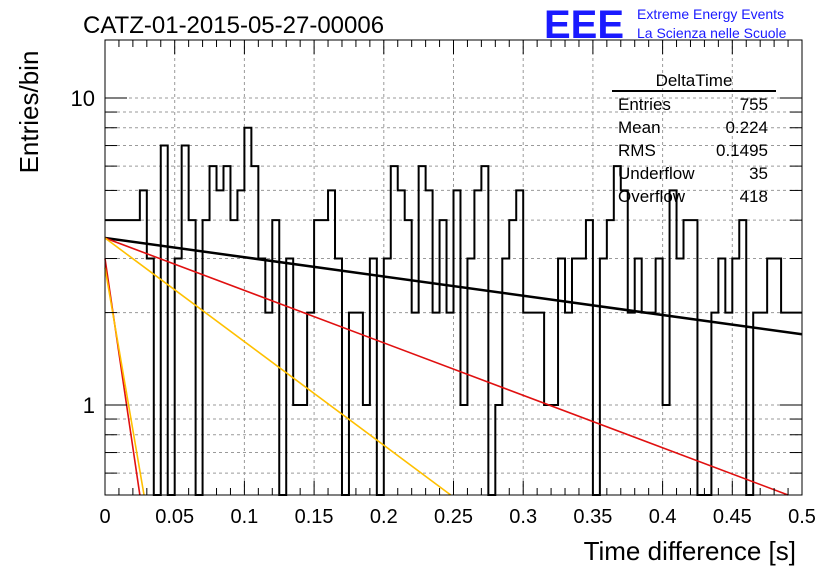 Image resolution: width=836 pixels, height=572 pixels. I want to click on x-tick-label: 0.4, so click(663, 517).